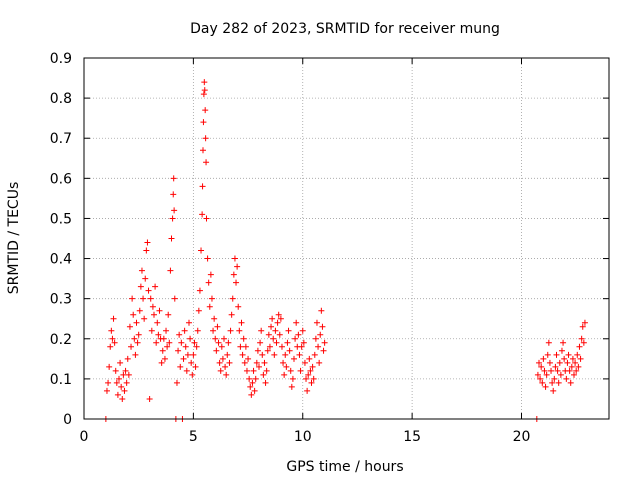 The width and height of the screenshot is (640, 480). What do you see at coordinates (61, 340) in the screenshot?
I see `y-tick-label: 0.2` at bounding box center [61, 340].